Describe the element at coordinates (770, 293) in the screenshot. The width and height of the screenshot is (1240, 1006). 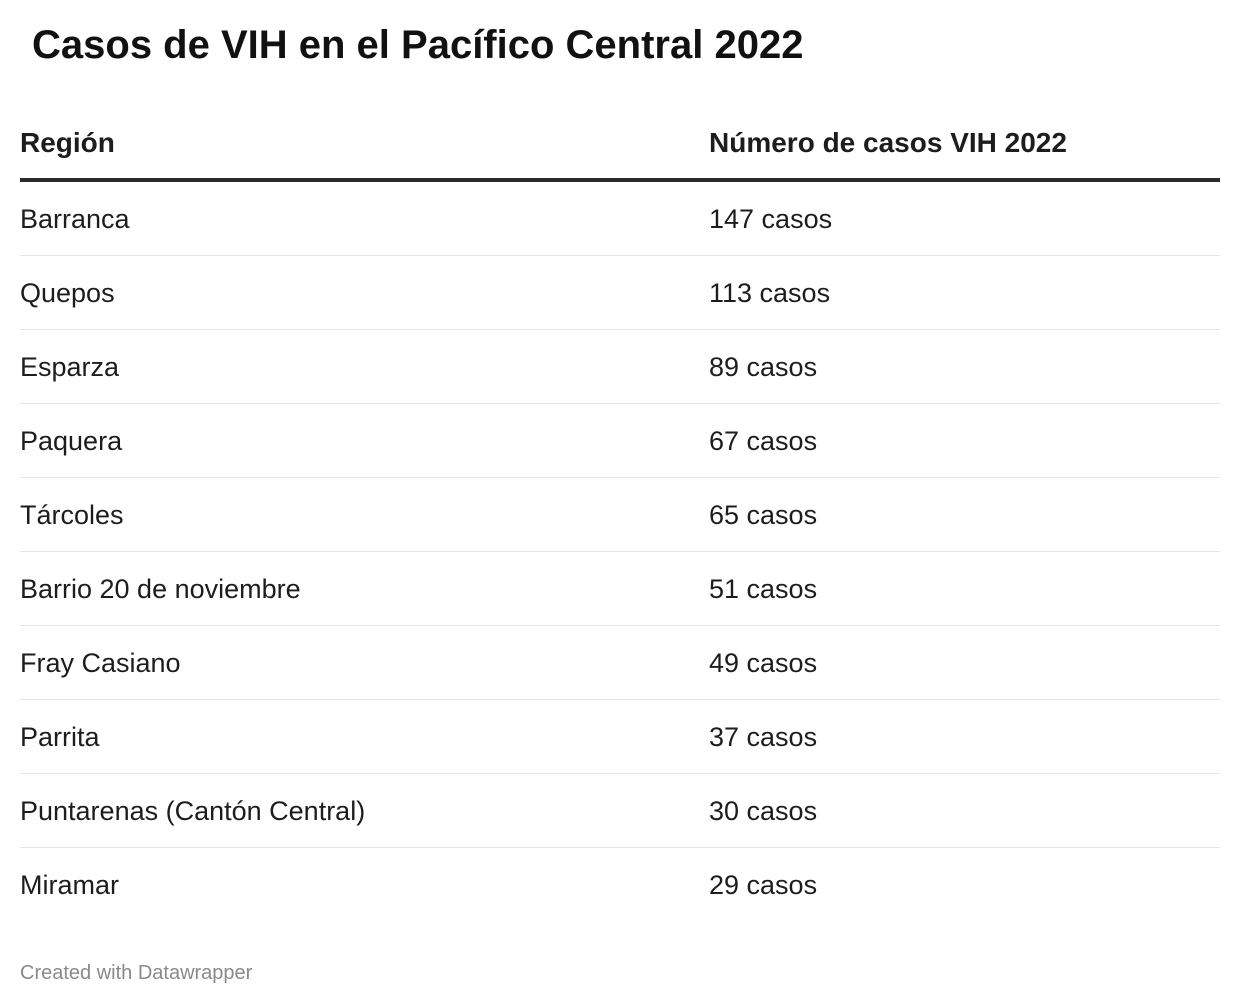
I see `cases-cell: 113 casos` at that location.